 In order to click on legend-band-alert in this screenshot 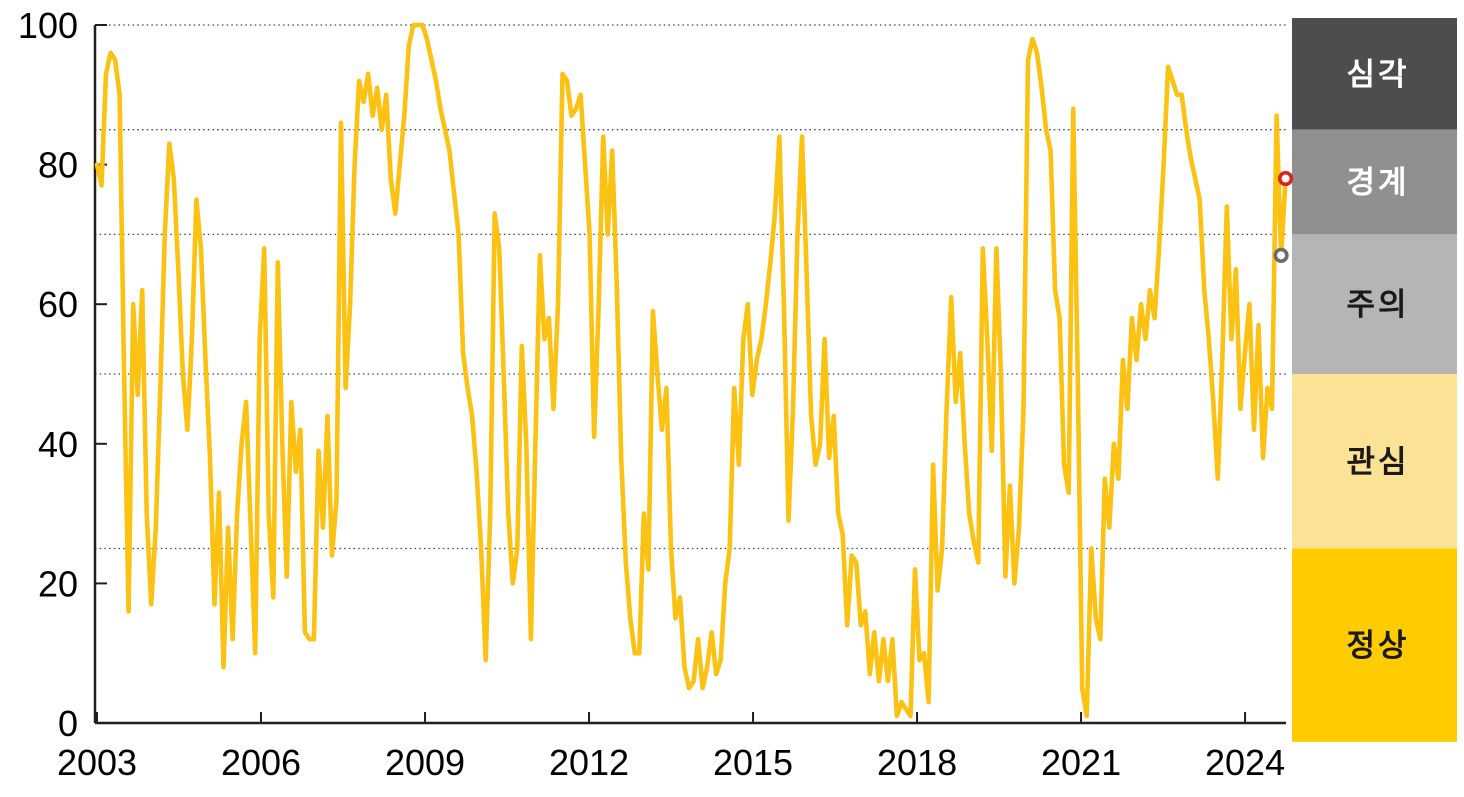, I will do `click(1374, 182)`.